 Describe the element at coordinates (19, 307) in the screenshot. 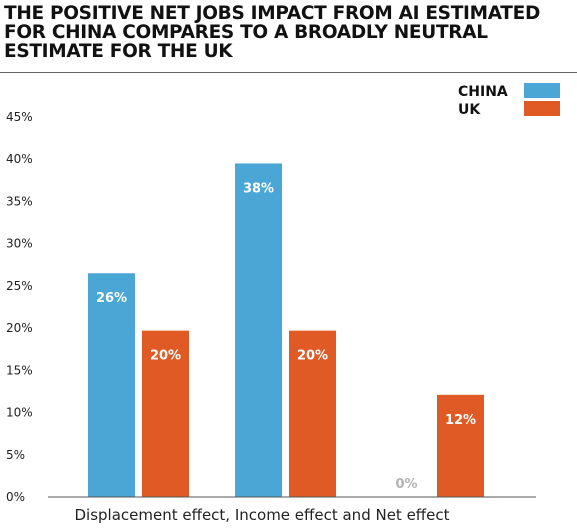

I see `y-axis: 0% 5% 10% 15% 20% 25% 30% 35% 40% 45%` at that location.